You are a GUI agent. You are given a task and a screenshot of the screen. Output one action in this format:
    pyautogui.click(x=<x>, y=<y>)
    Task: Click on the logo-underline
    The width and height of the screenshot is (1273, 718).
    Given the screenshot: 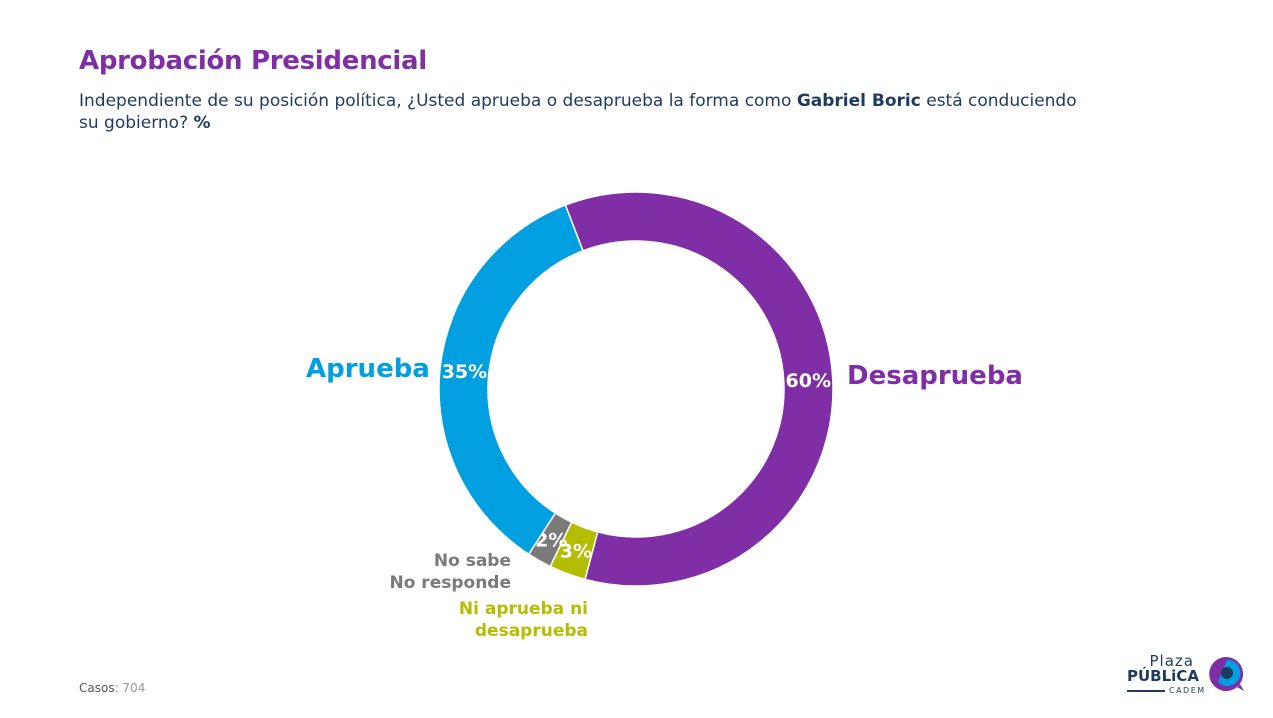 What is the action you would take?
    pyautogui.click(x=1146, y=691)
    